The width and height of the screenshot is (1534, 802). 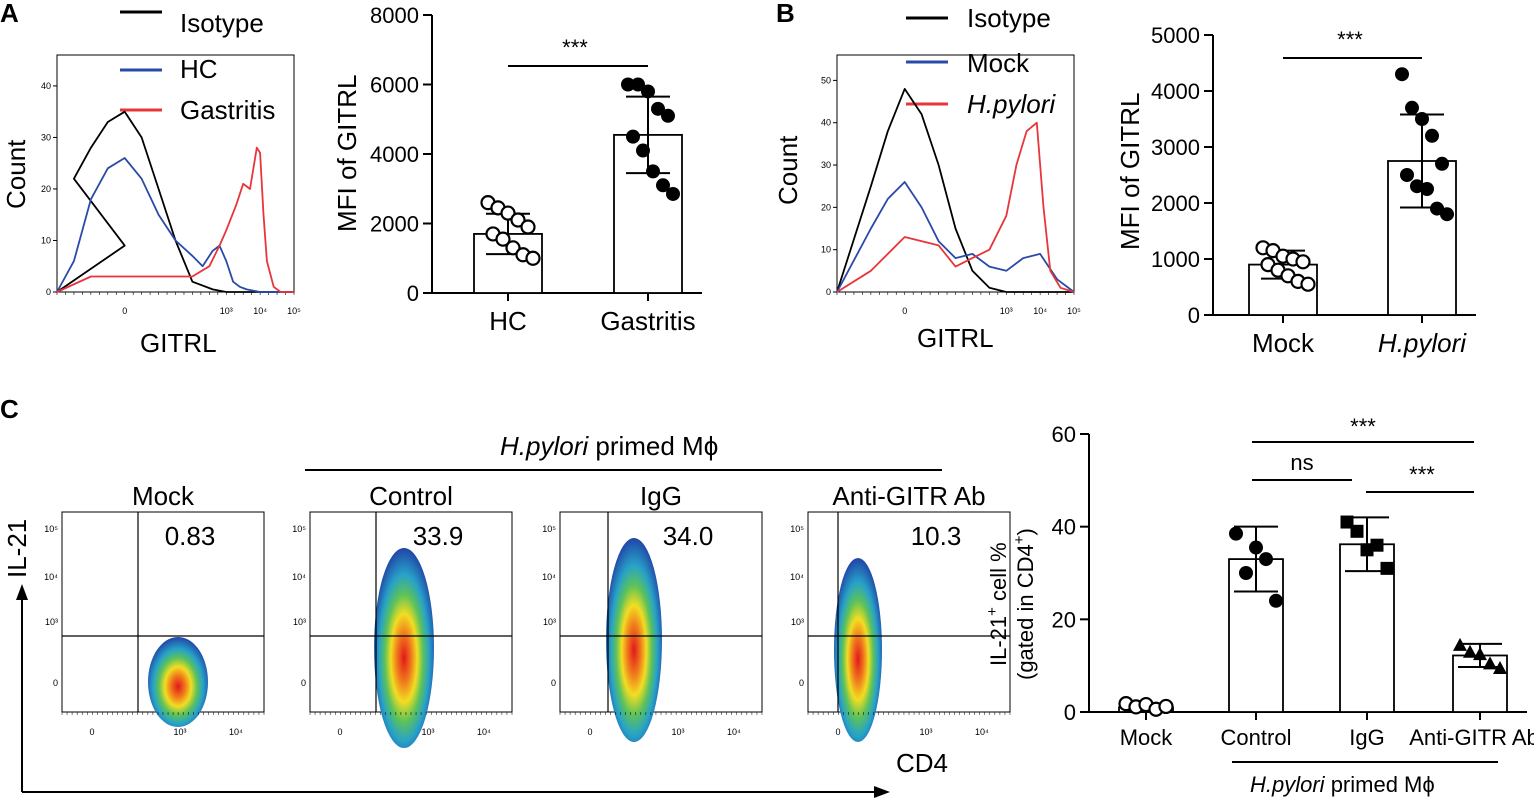 I want to click on y-tick-label: 40, so click(x=826, y=123).